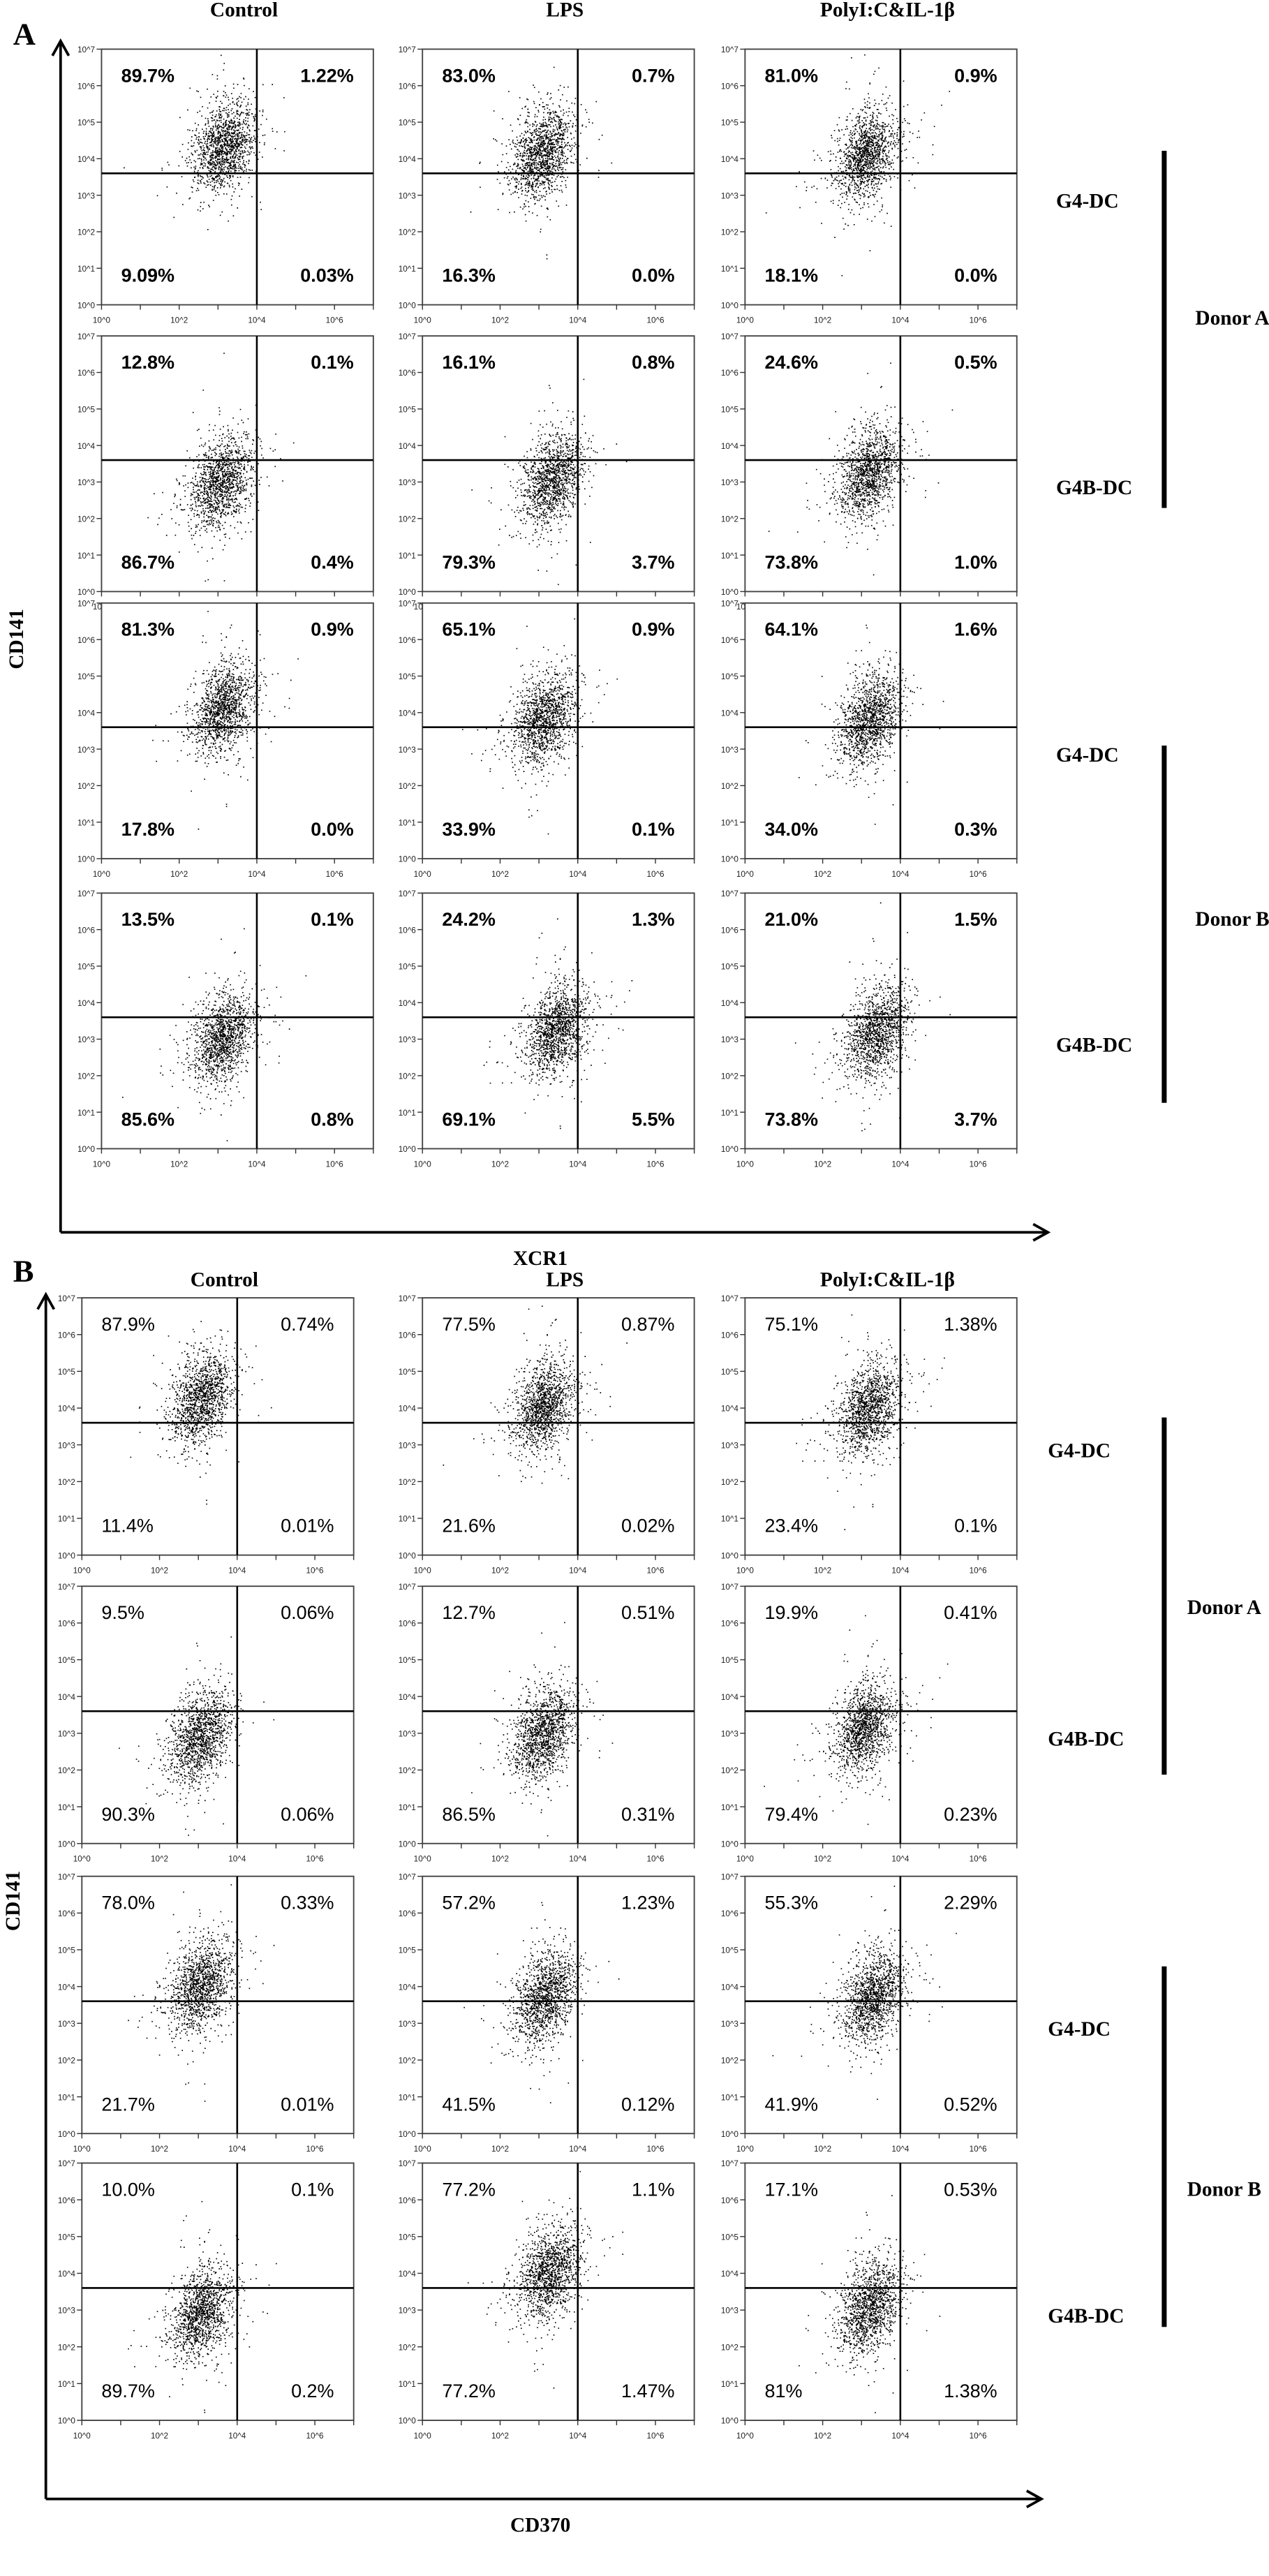 Image resolution: width=1269 pixels, height=2576 pixels. Describe the element at coordinates (468, 2391) in the screenshot. I see `quadrant-lower-left-value: 77.2%` at that location.